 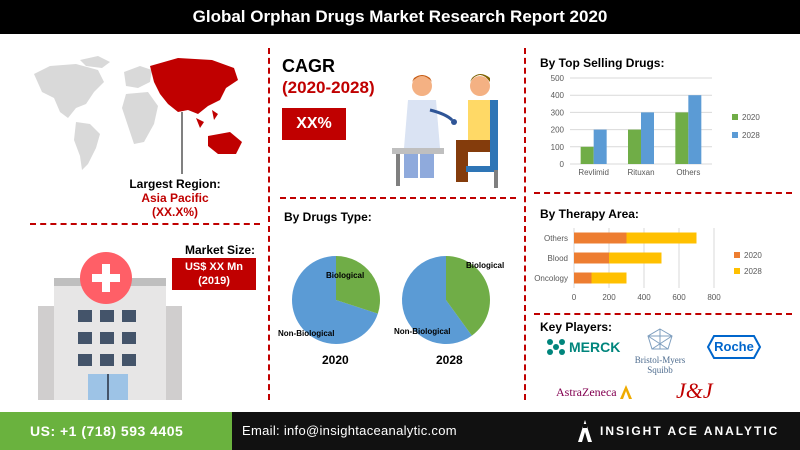 I want to click on drugs-type-heading: By Drugs Type:, so click(x=328, y=217).